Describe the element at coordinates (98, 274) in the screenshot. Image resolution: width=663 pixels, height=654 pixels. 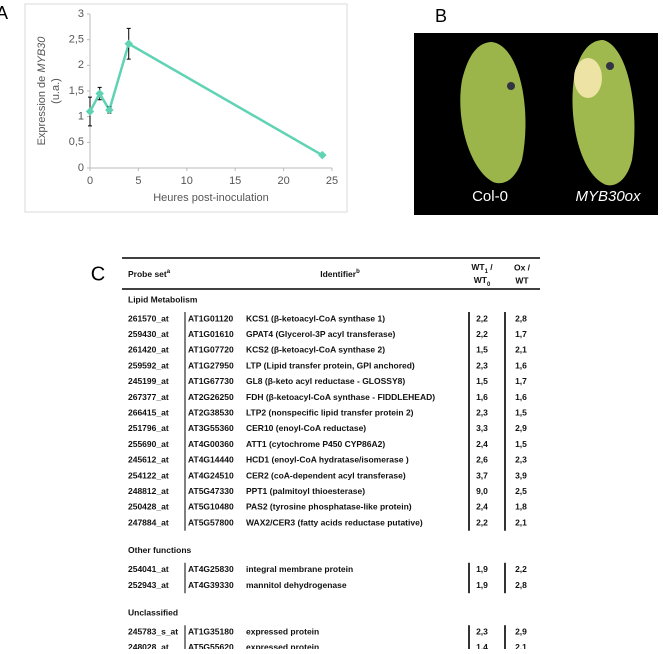
I see `panel-label: C` at that location.